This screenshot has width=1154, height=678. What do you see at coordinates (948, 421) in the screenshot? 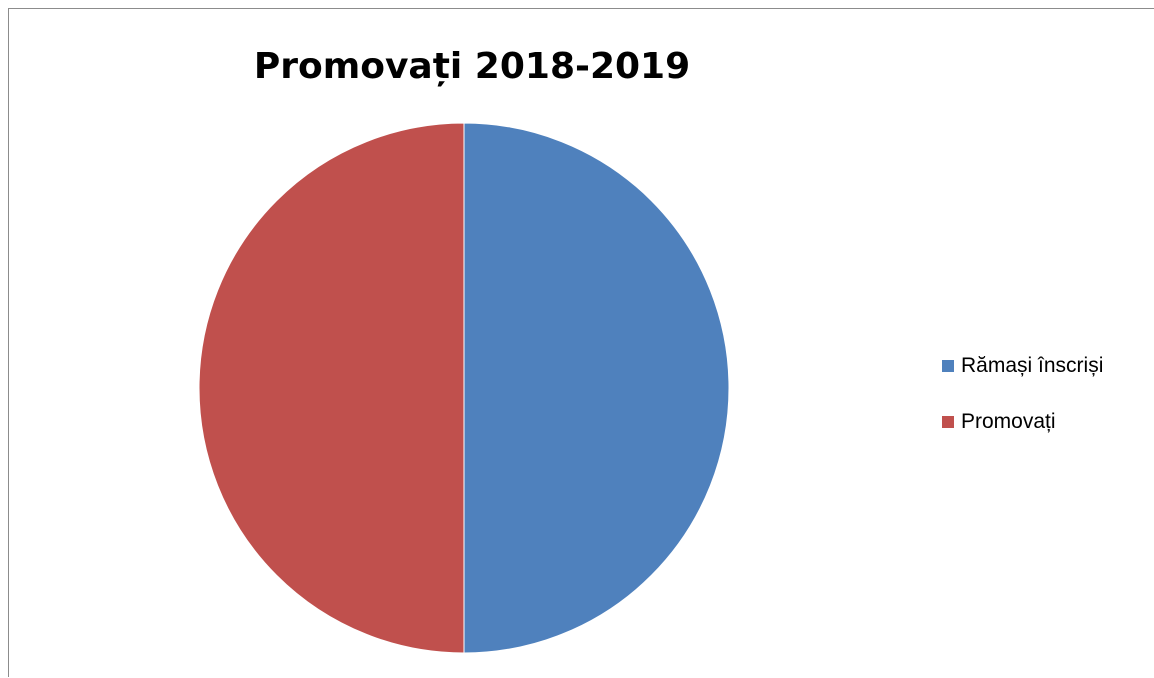
I see `legend-swatch-promovati` at bounding box center [948, 421].